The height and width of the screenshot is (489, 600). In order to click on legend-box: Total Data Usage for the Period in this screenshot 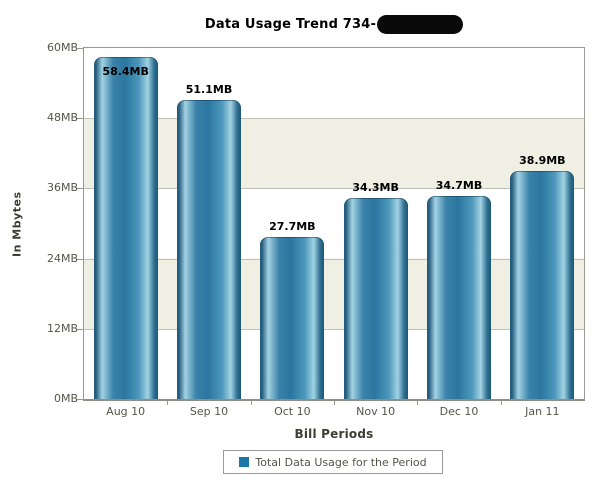, I will do `click(333, 462)`.